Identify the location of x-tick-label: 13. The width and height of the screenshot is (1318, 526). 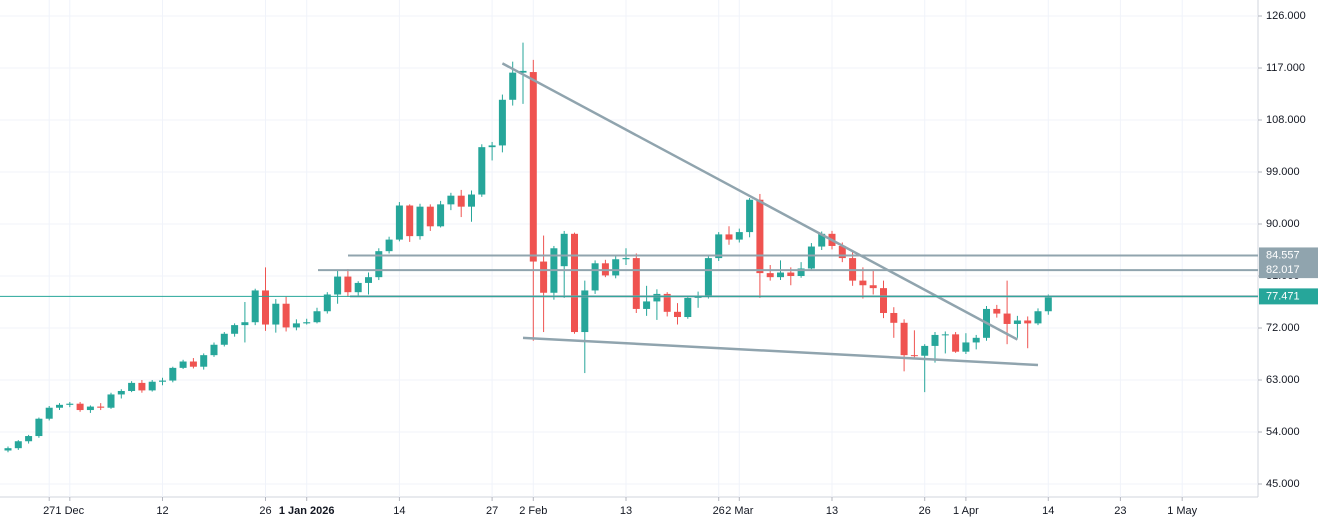
(832, 511).